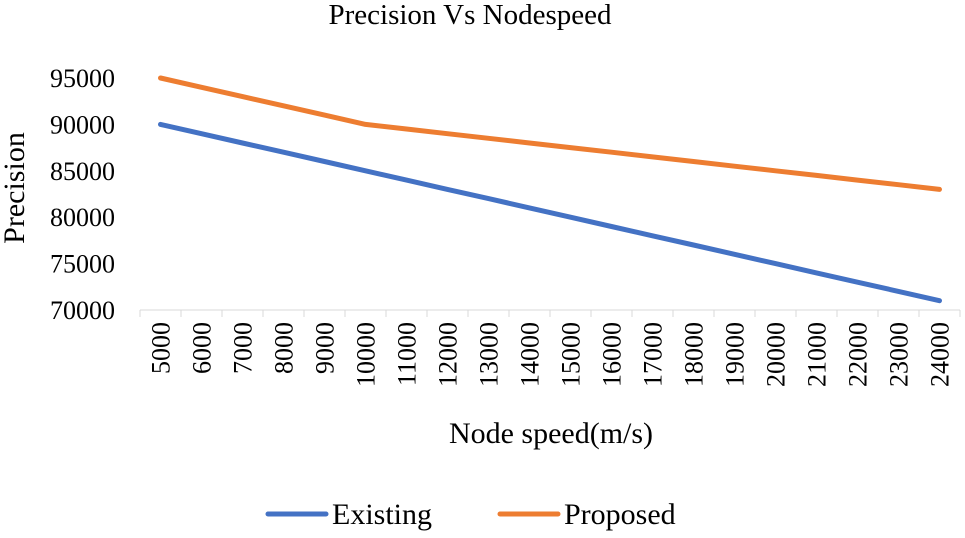  What do you see at coordinates (940, 354) in the screenshot?
I see `x-tick-label: 24000` at bounding box center [940, 354].